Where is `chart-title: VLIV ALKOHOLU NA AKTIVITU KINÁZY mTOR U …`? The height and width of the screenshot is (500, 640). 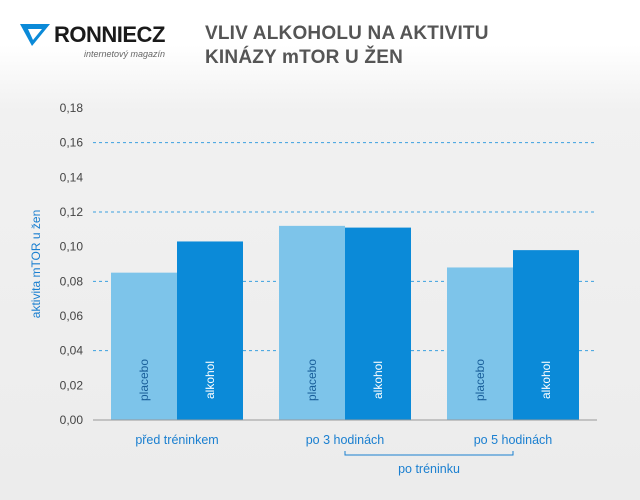 chart-title: VLIV ALKOHOLU NA AKTIVITU KINÁZY mTOR U … is located at coordinates (347, 46).